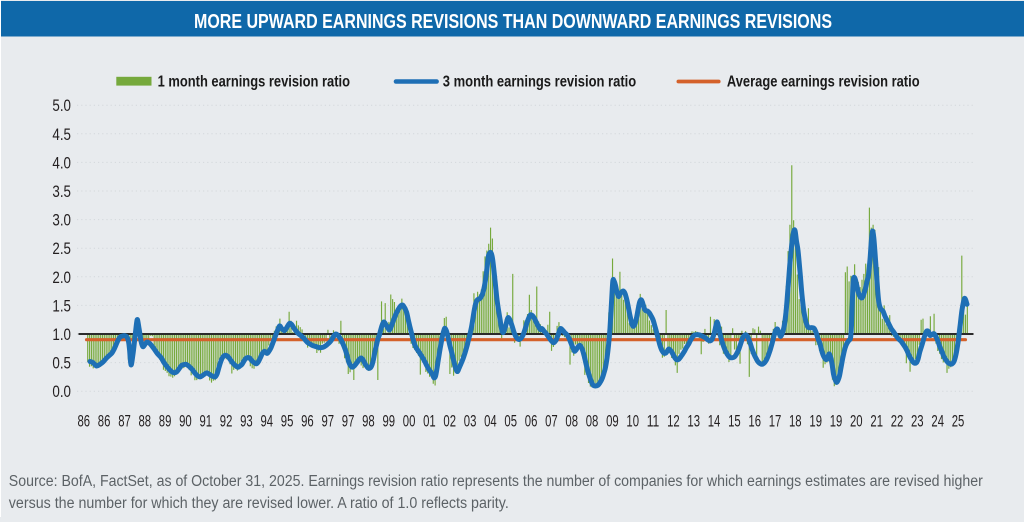  What do you see at coordinates (61, 162) in the screenshot?
I see `svg-text: 4.0` at bounding box center [61, 162].